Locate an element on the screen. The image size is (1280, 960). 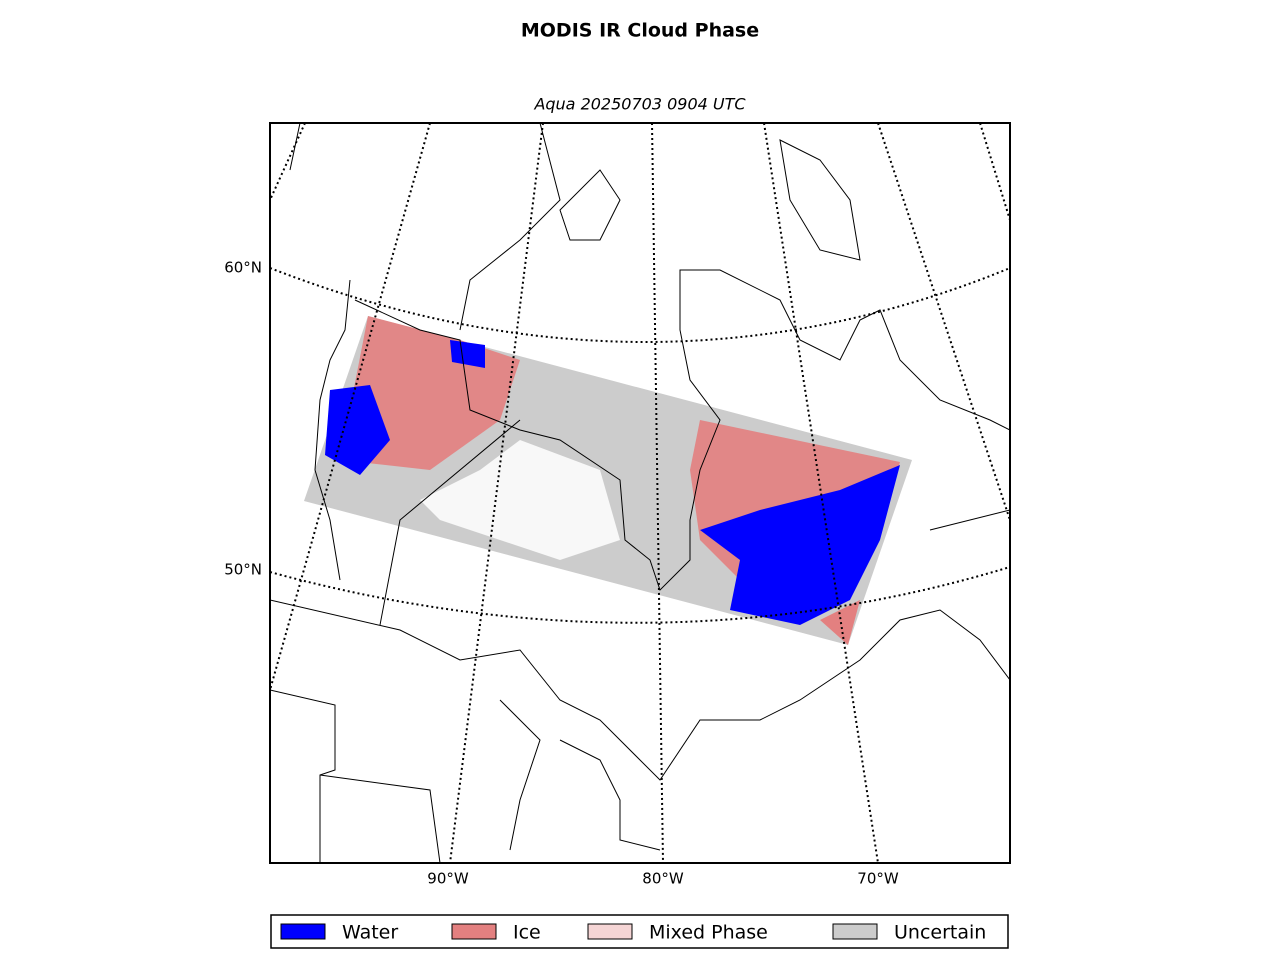
legend-label: Ice is located at coordinates (527, 933).